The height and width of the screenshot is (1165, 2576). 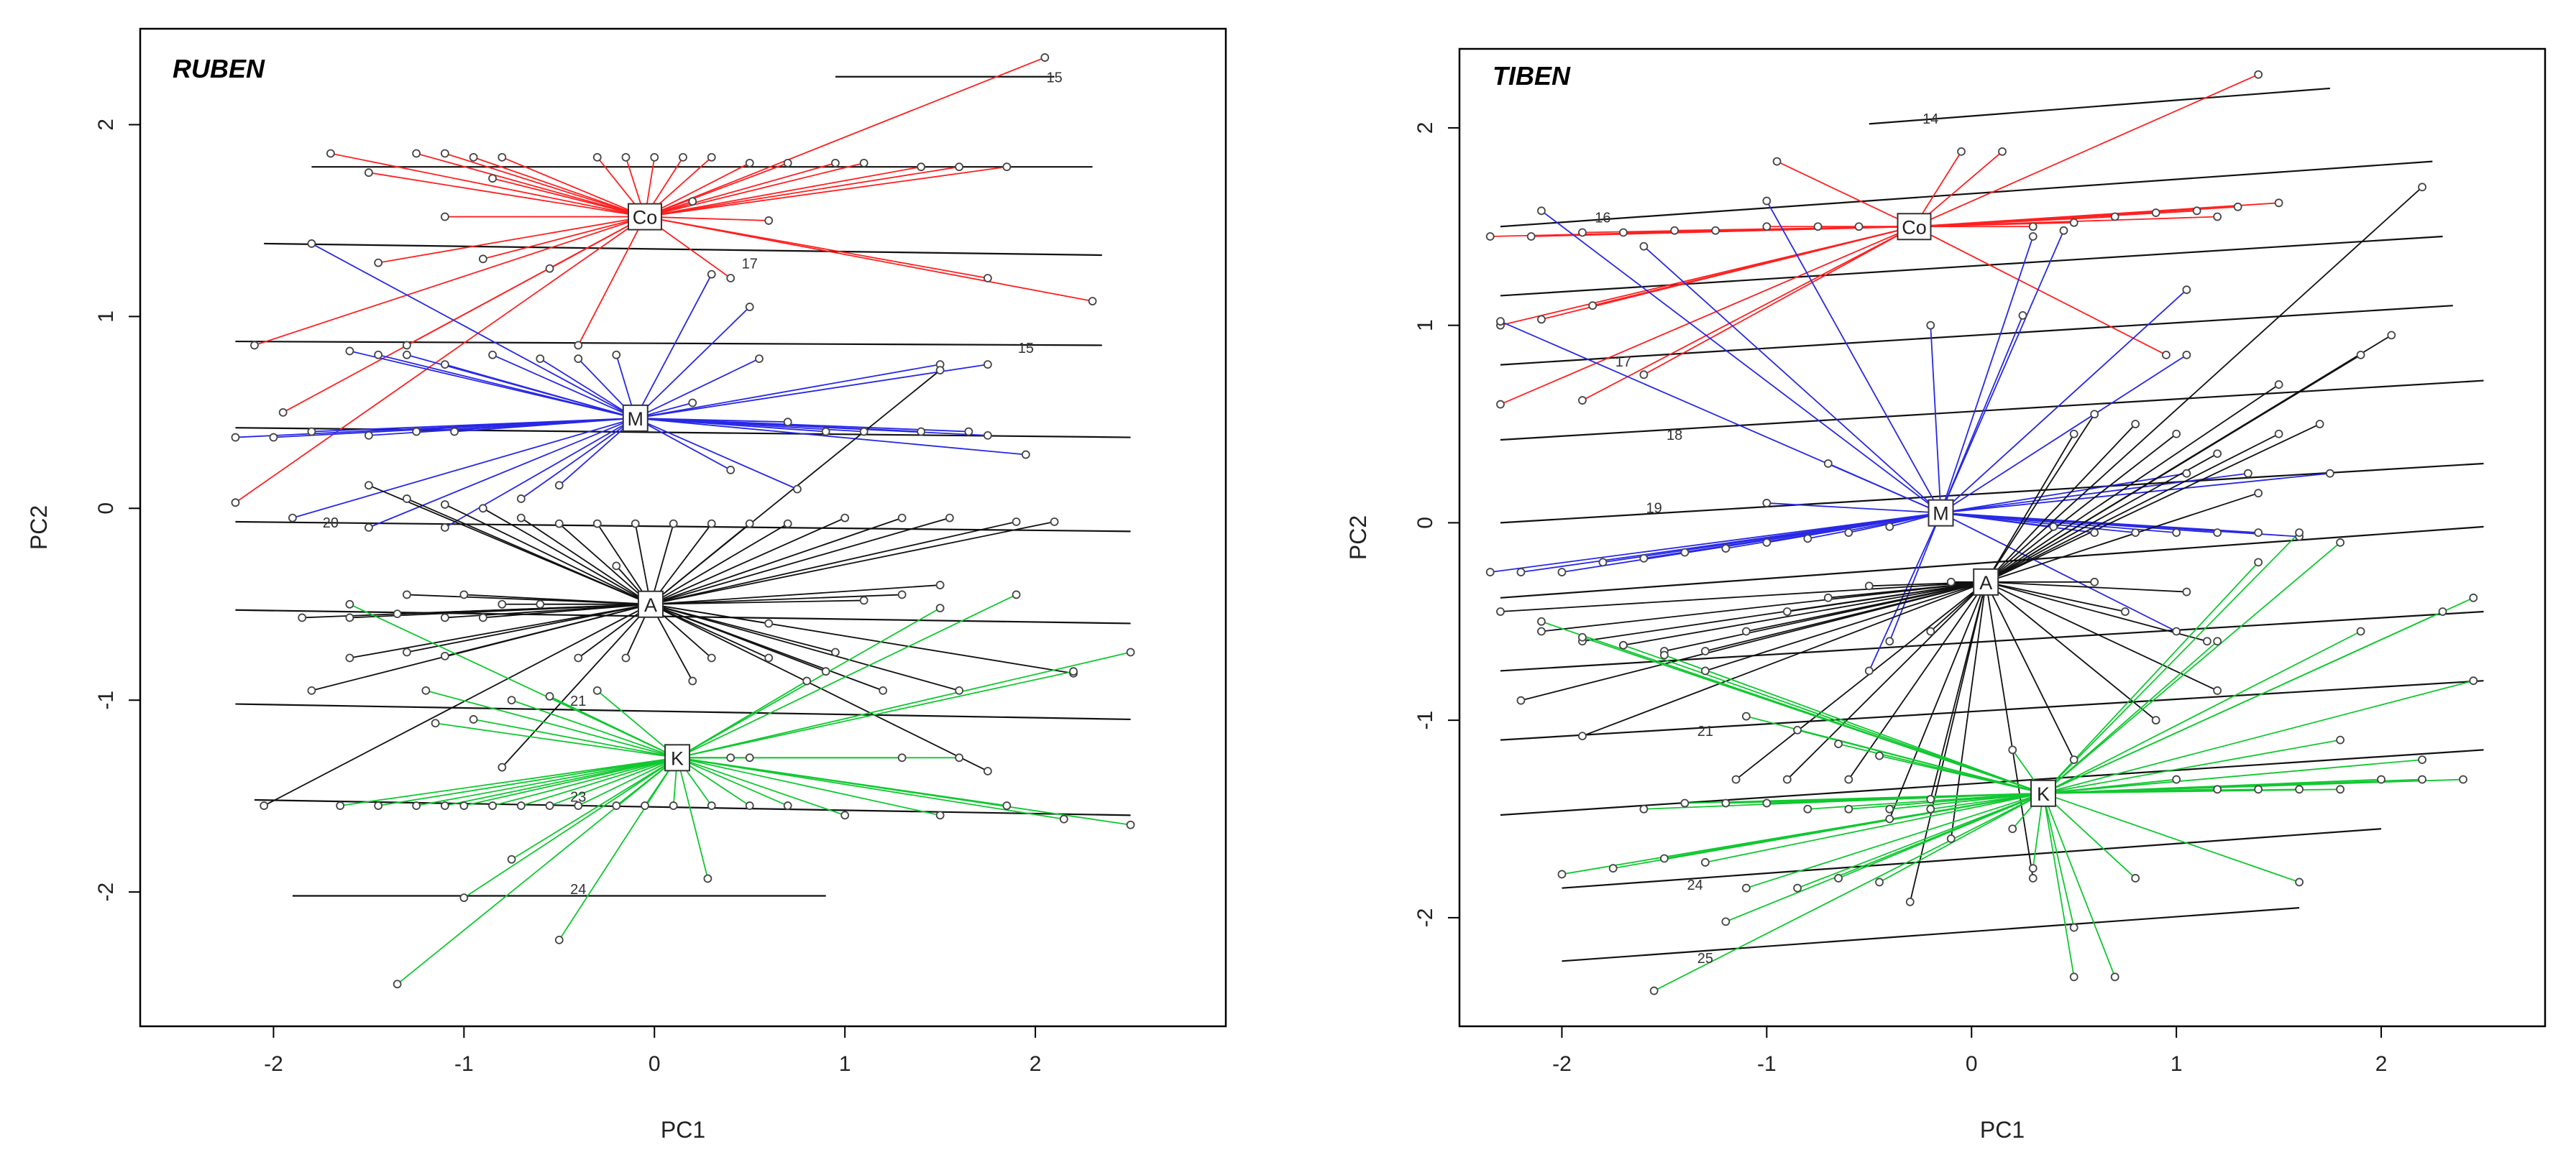 What do you see at coordinates (645, 217) in the screenshot?
I see `centroid-box-co` at bounding box center [645, 217].